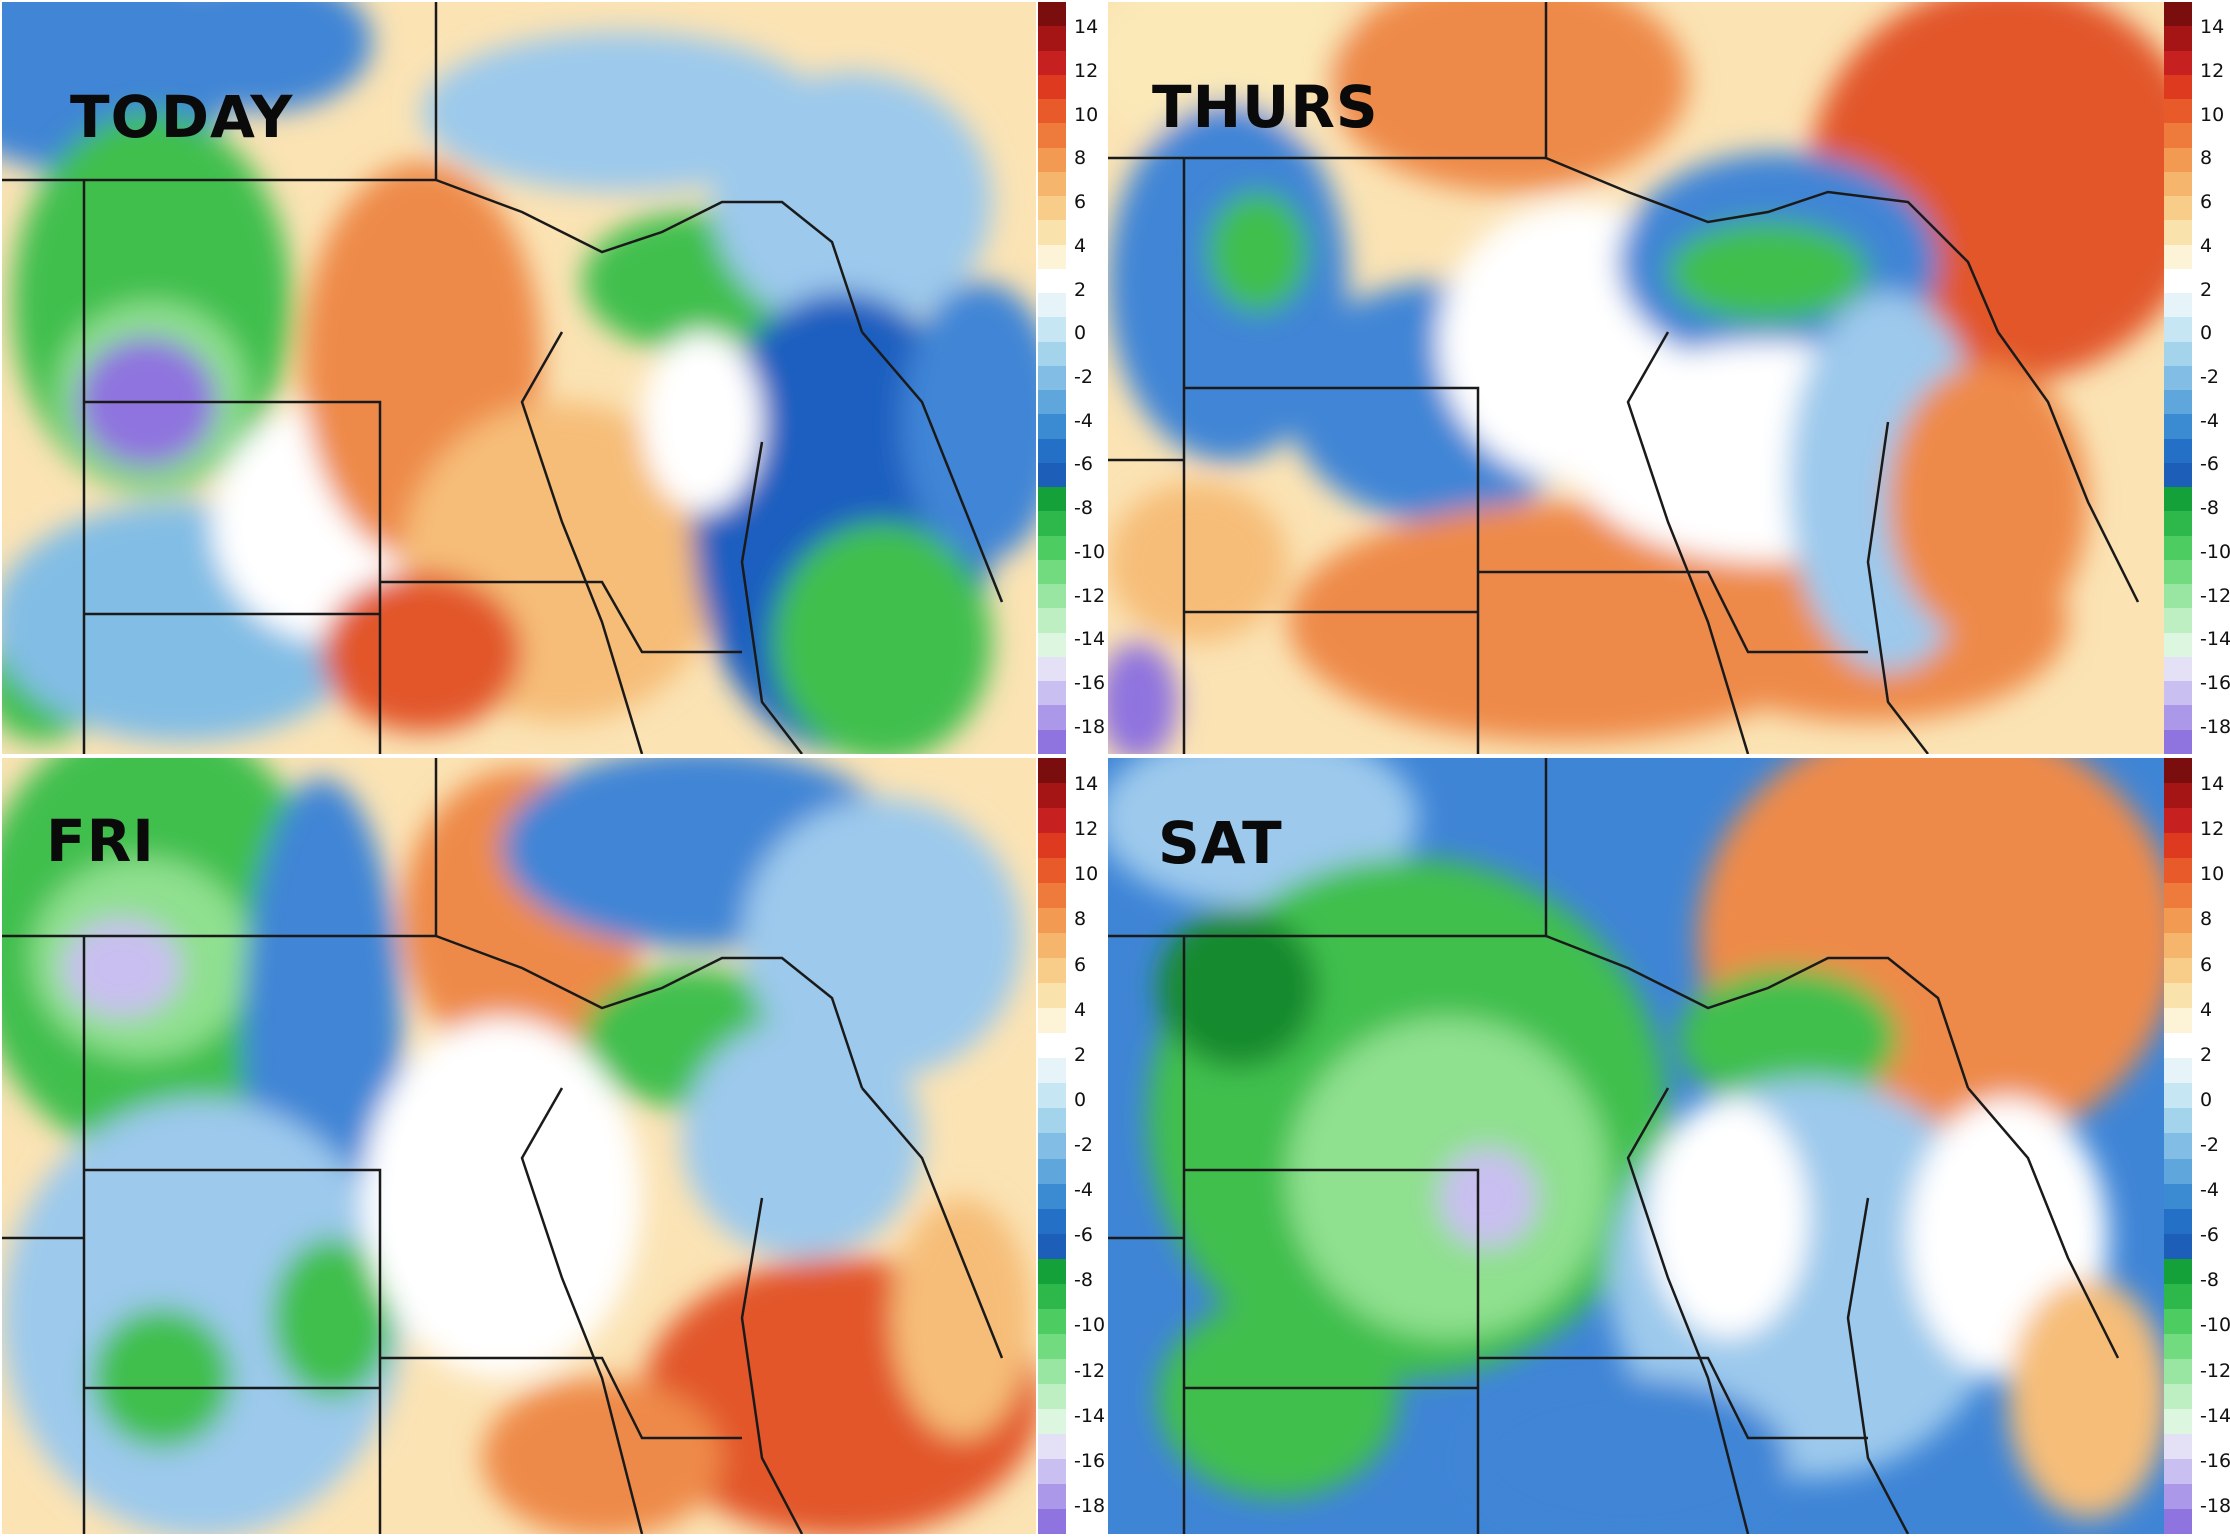  What do you see at coordinates (1086, 784) in the screenshot?
I see `colorbar-tick-label: 14` at bounding box center [1086, 784].